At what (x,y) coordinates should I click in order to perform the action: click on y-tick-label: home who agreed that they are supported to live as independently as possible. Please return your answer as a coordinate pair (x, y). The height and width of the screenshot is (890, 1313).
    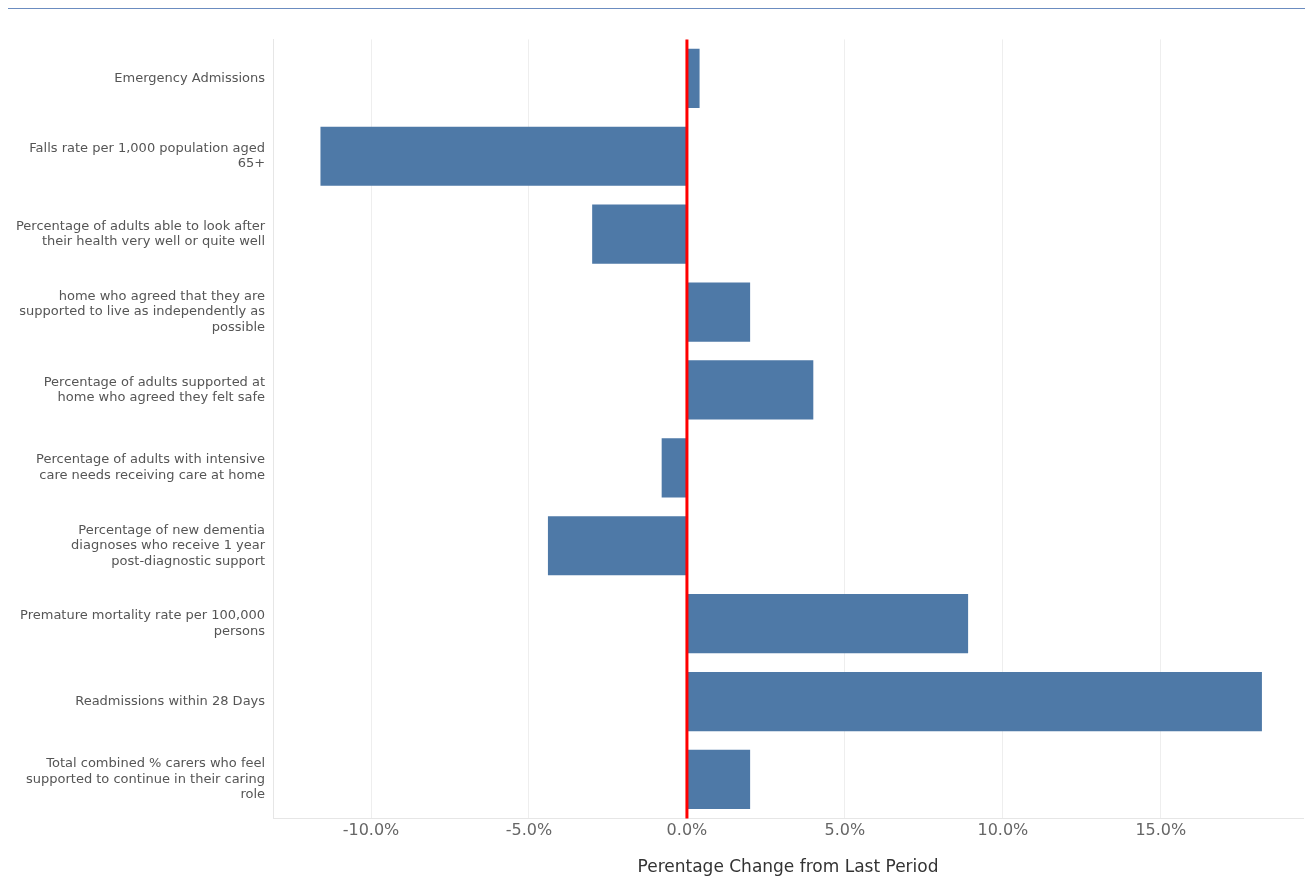
    Looking at the image, I should click on (142, 311).